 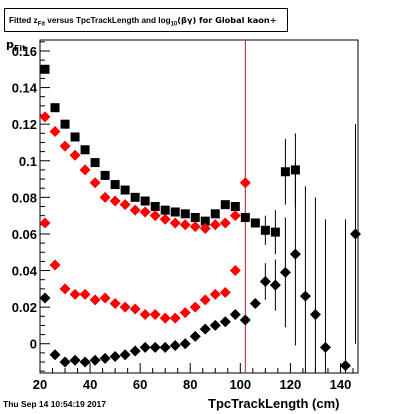 I want to click on y-tick-label: 0.08, so click(x=24, y=197).